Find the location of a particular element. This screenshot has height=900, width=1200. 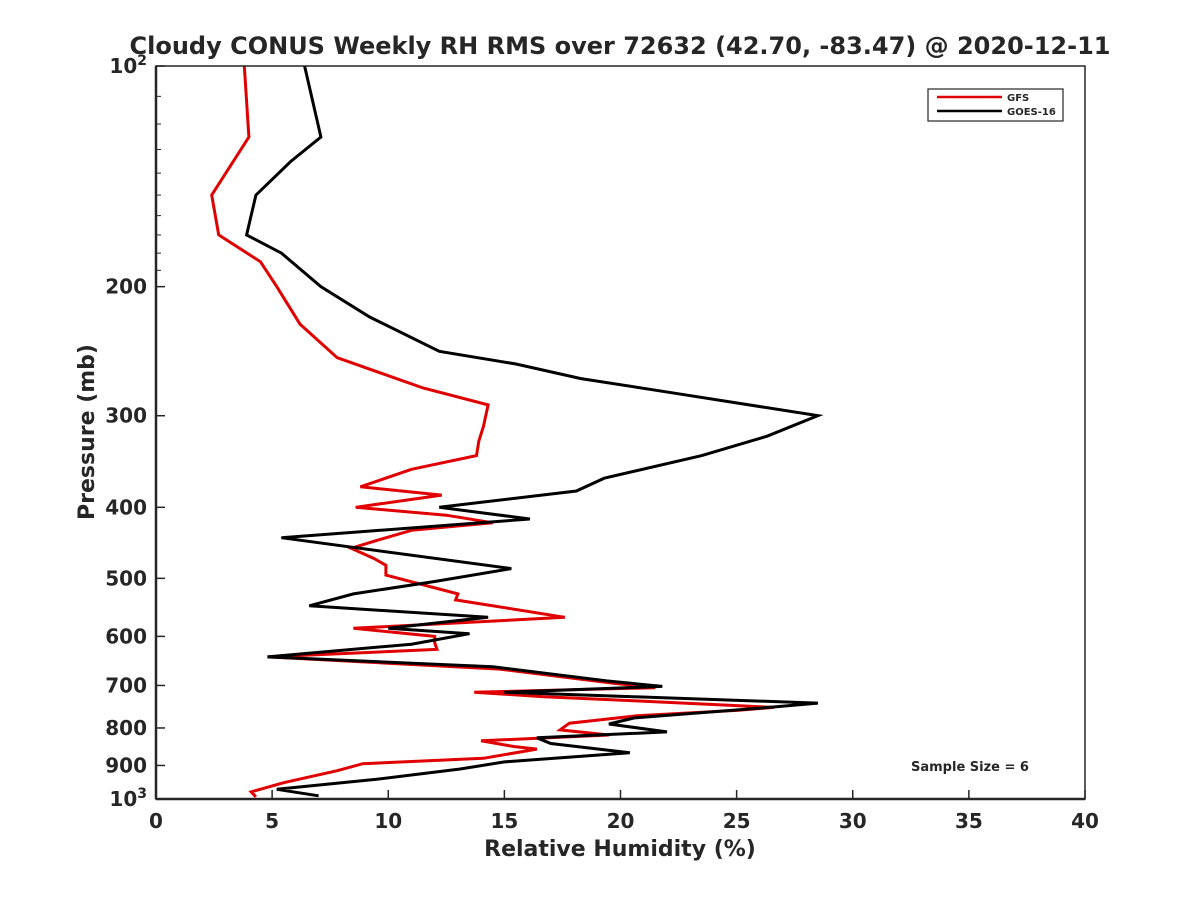

x-tick-label: 10 is located at coordinates (388, 821).